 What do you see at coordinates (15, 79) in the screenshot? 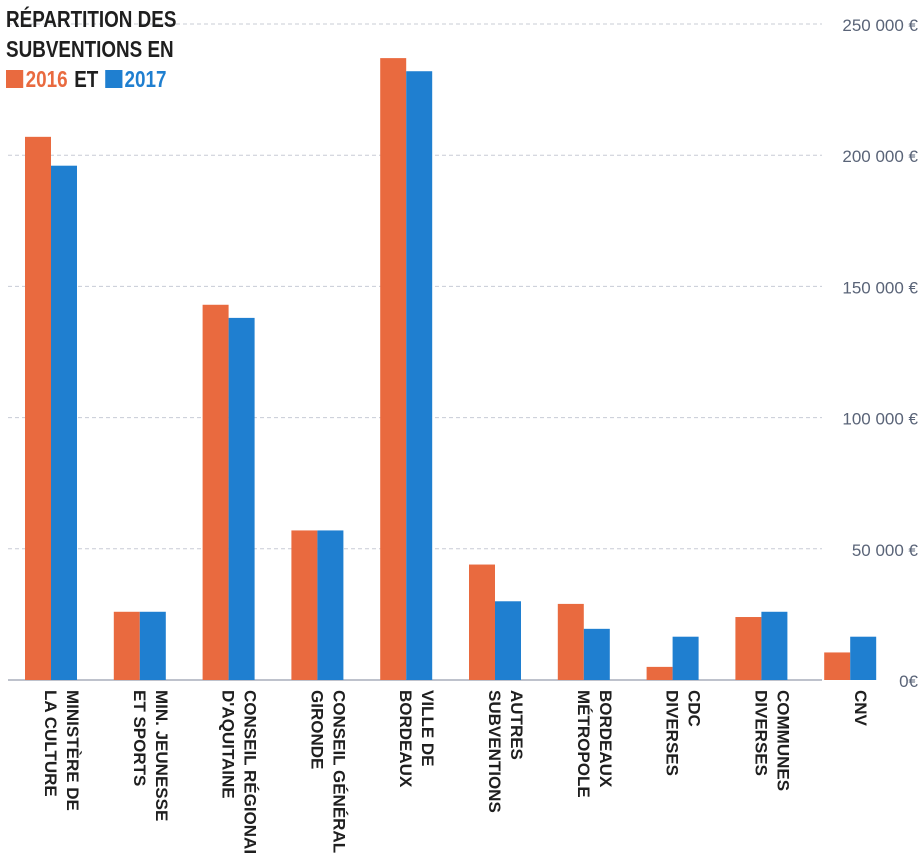
I see `legend-swatch-2016` at bounding box center [15, 79].